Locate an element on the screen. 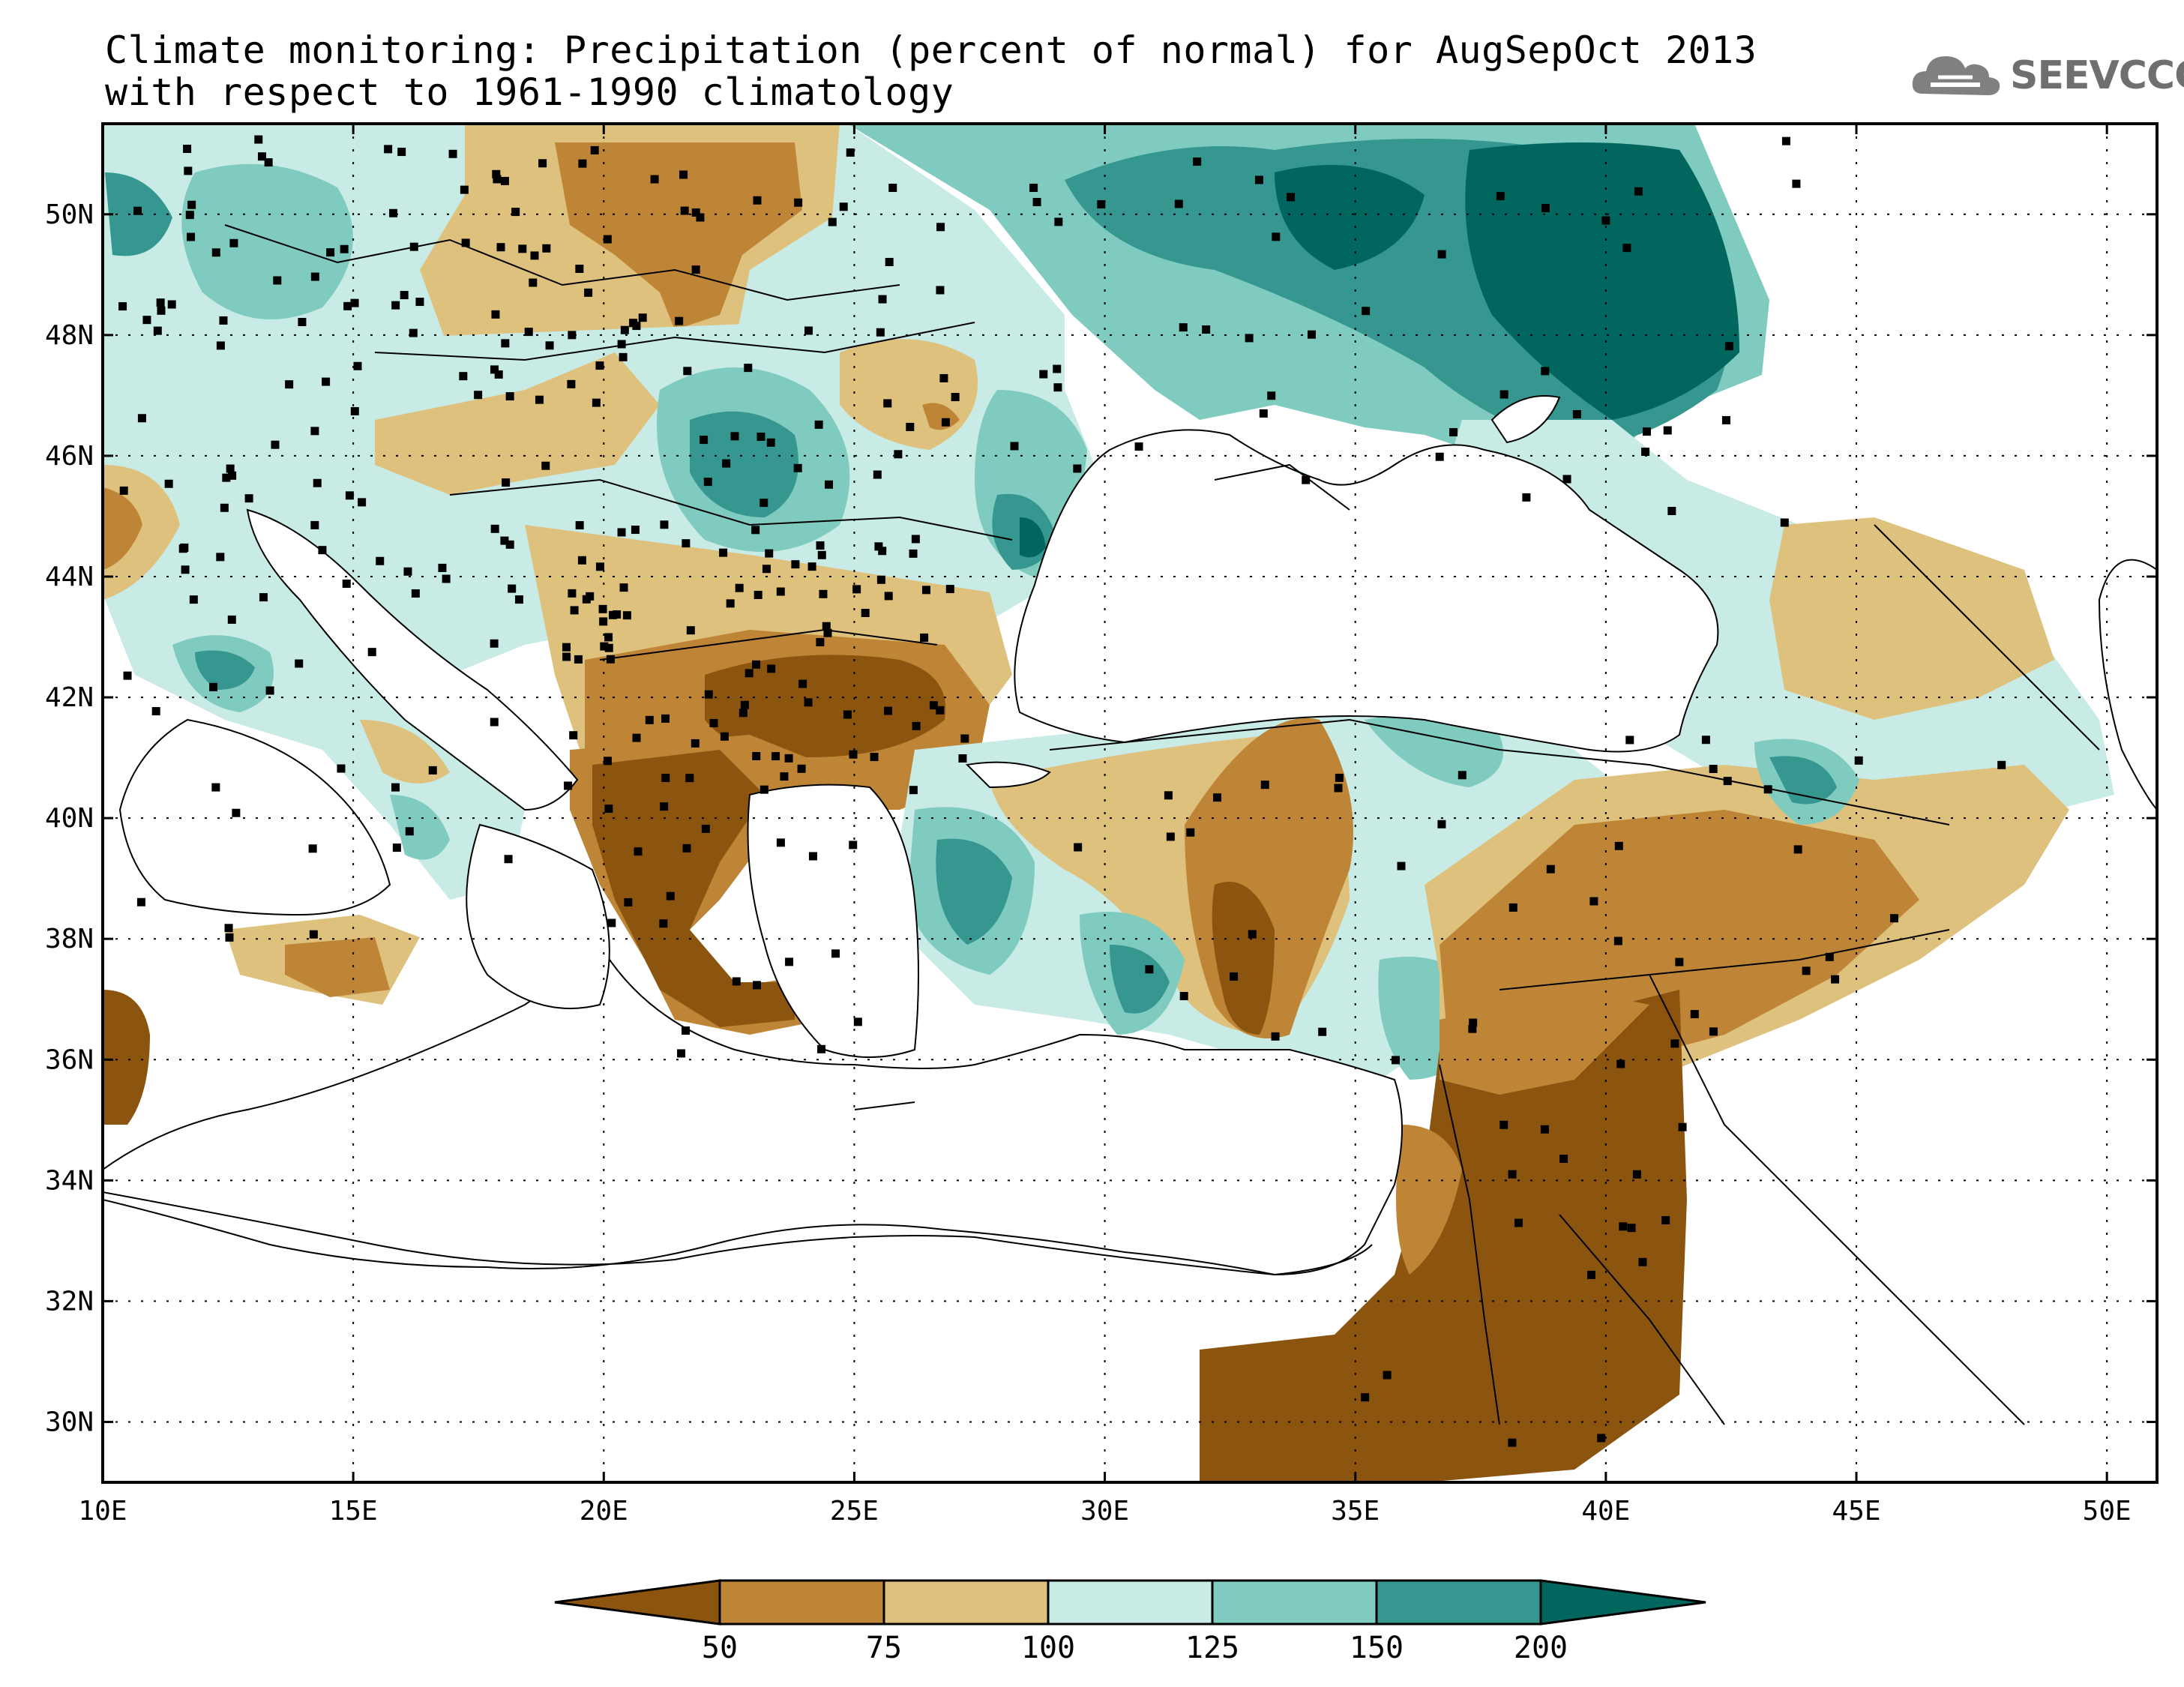 This screenshot has height=1687, width=2184. lat-tick-label: 38N is located at coordinates (69, 939).